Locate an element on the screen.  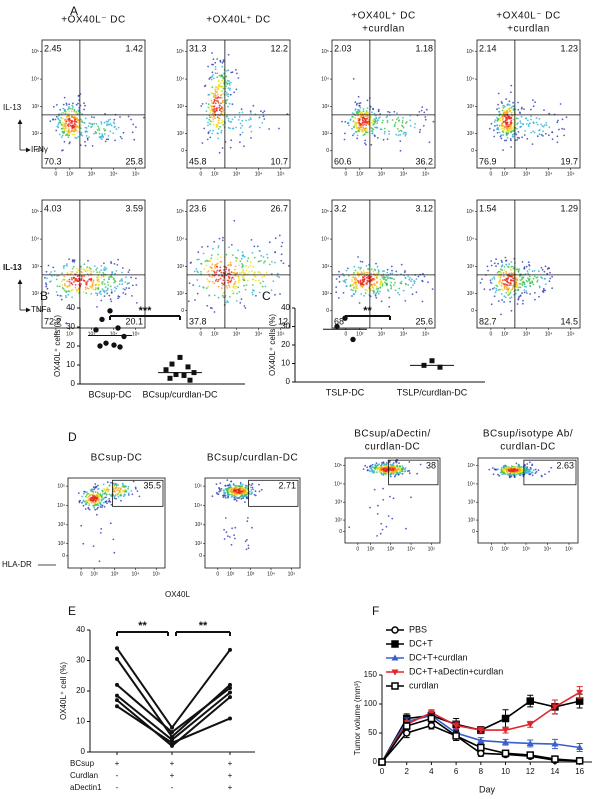
y-tick-label: 10² is located at coordinates (326, 134).